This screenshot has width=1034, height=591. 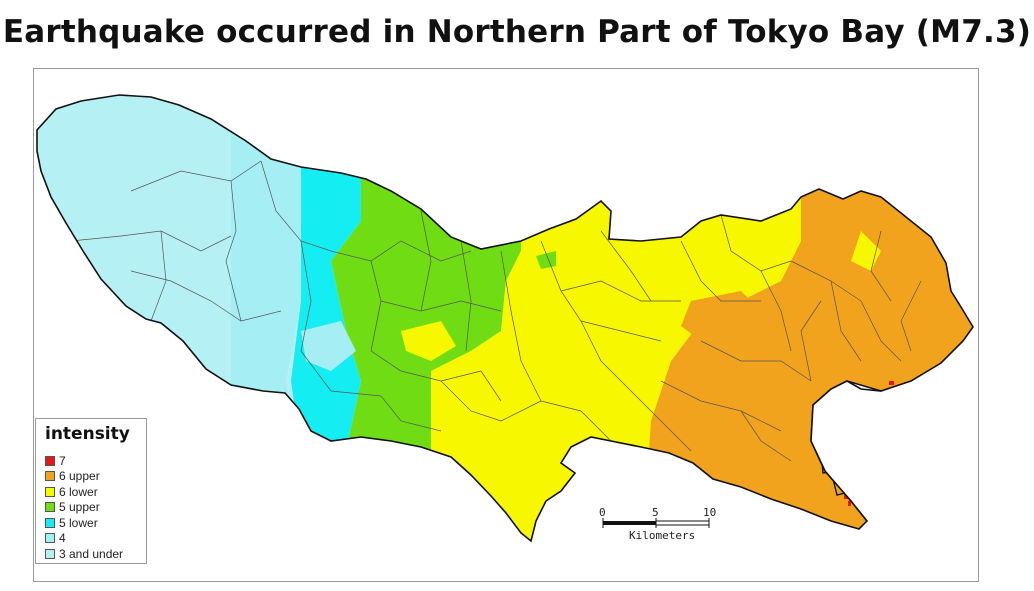 I want to click on legend-item: 7, so click(x=84, y=461).